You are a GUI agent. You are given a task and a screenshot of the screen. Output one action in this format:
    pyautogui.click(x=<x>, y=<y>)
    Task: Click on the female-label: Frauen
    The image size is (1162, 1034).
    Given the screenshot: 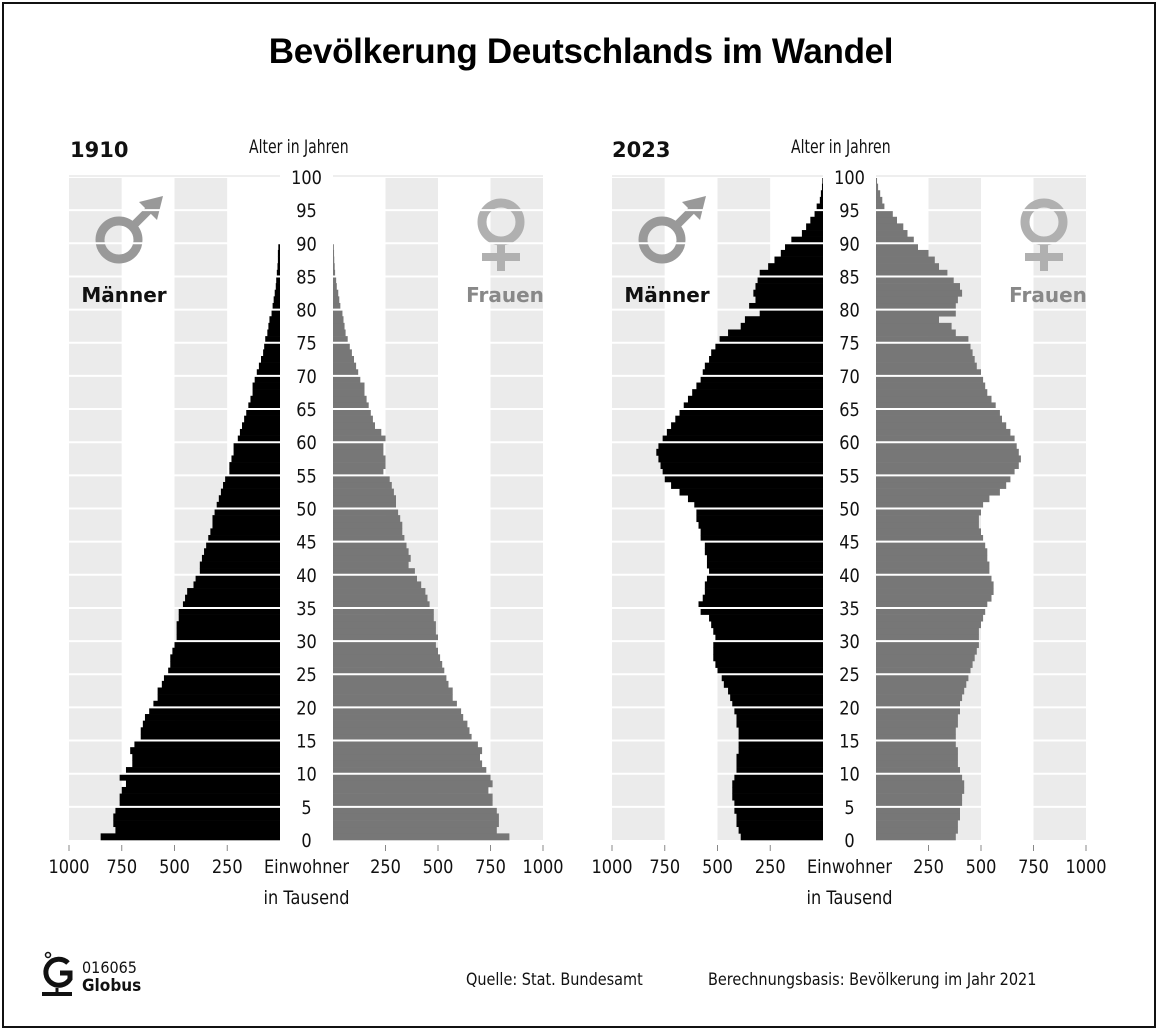 What is the action you would take?
    pyautogui.click(x=505, y=295)
    